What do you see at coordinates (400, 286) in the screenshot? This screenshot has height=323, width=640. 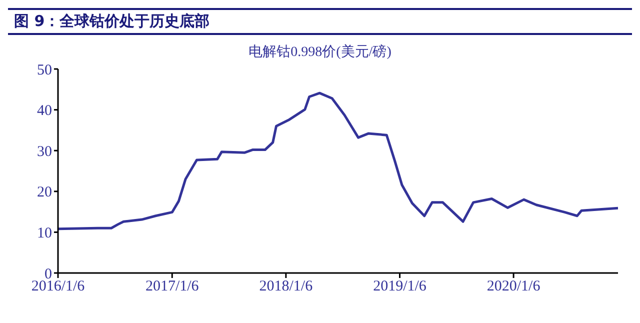 I see `x-tick-label: 2019/1/6` at bounding box center [400, 286].